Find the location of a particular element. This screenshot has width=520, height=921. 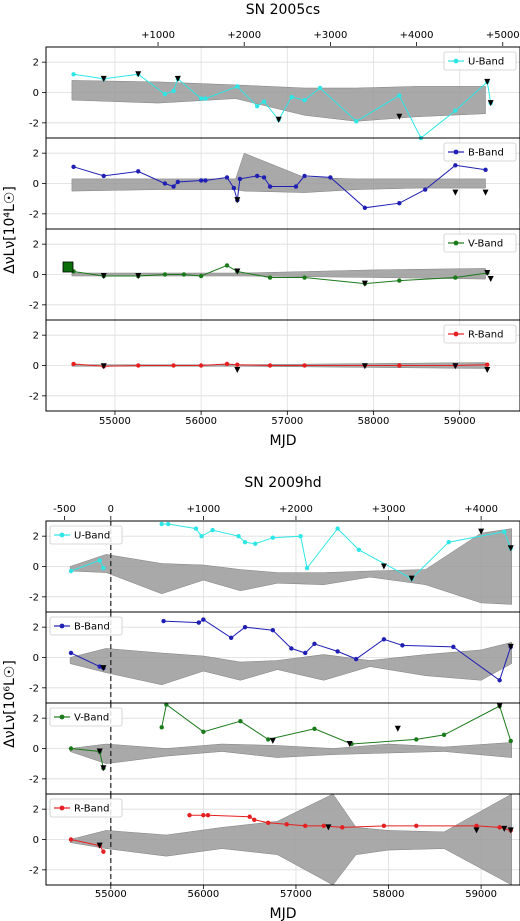

top-tick-label: +3000 is located at coordinates (389, 509).